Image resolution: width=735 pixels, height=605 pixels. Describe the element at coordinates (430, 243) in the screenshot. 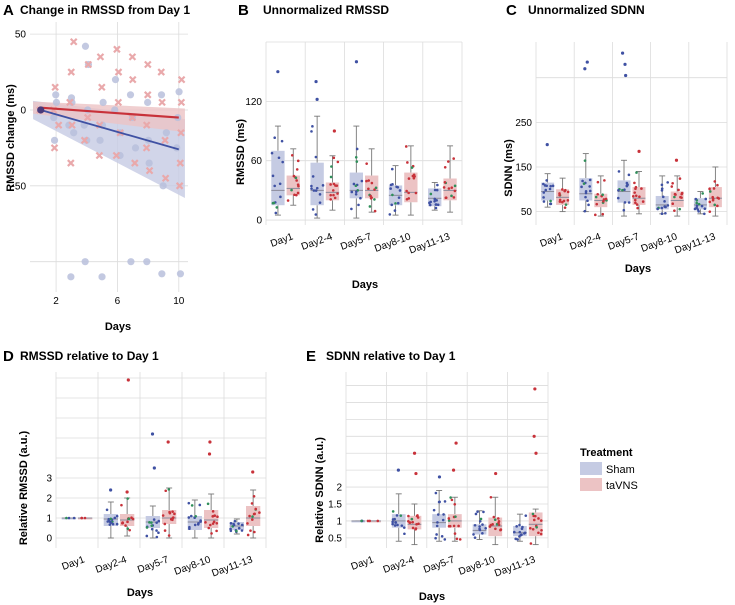

I see `x-tick-label: Day11-13` at that location.